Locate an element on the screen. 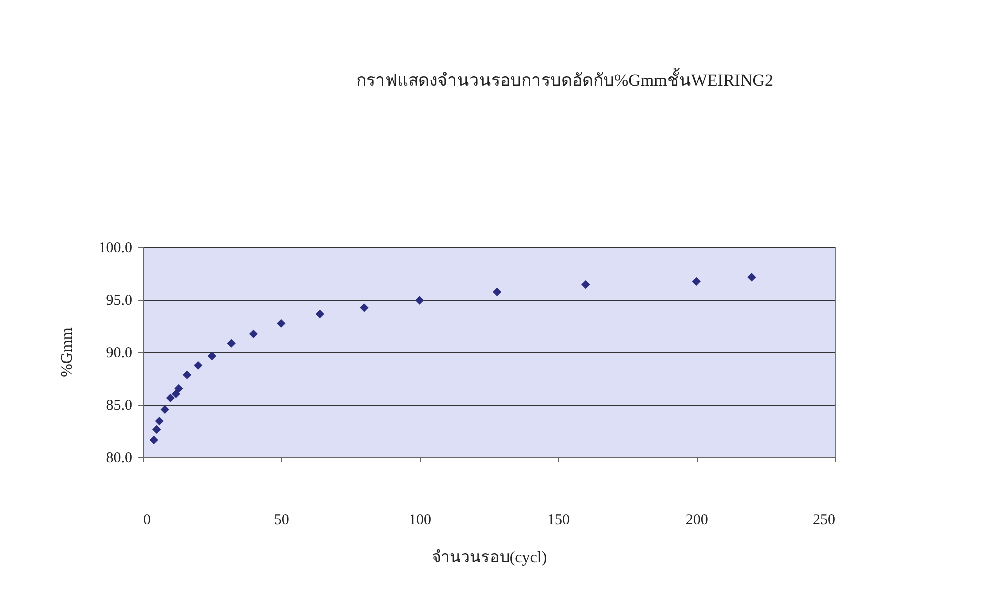 This screenshot has height=598, width=997. y-tick-label: 95.0 is located at coordinates (119, 301).